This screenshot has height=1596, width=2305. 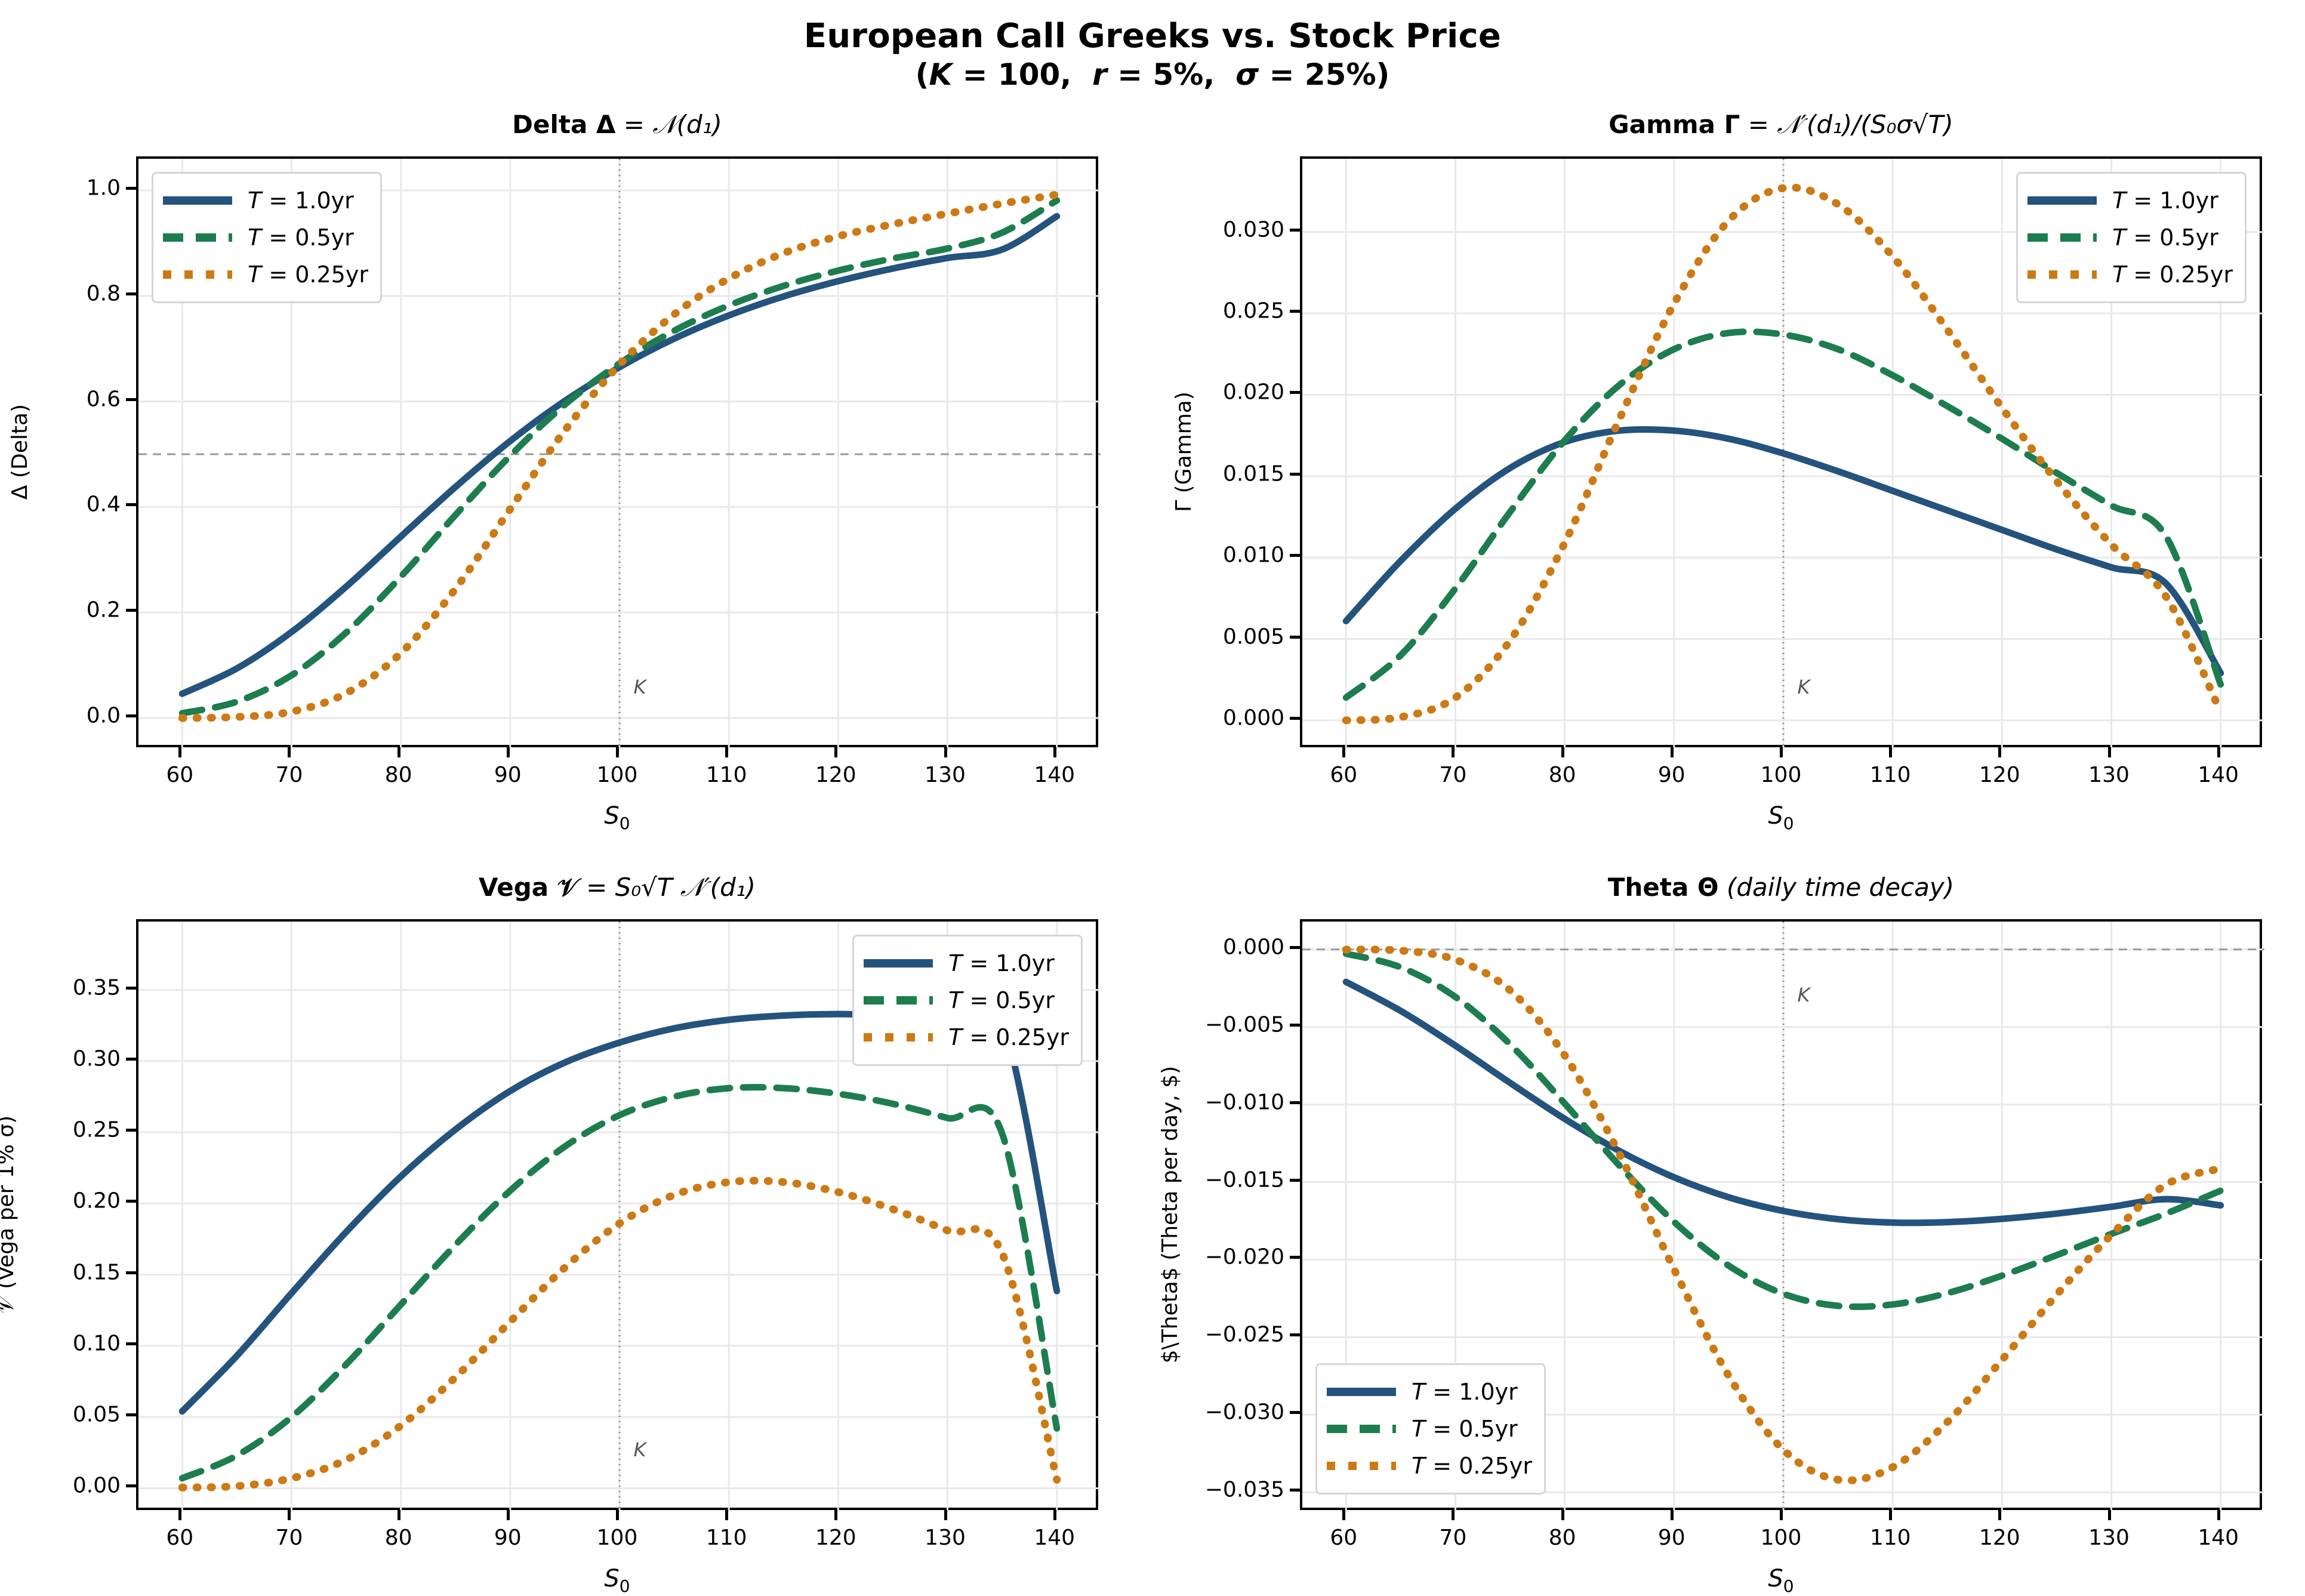 What do you see at coordinates (1781, 817) in the screenshot?
I see `x-axis-label-gamma: S0` at bounding box center [1781, 817].